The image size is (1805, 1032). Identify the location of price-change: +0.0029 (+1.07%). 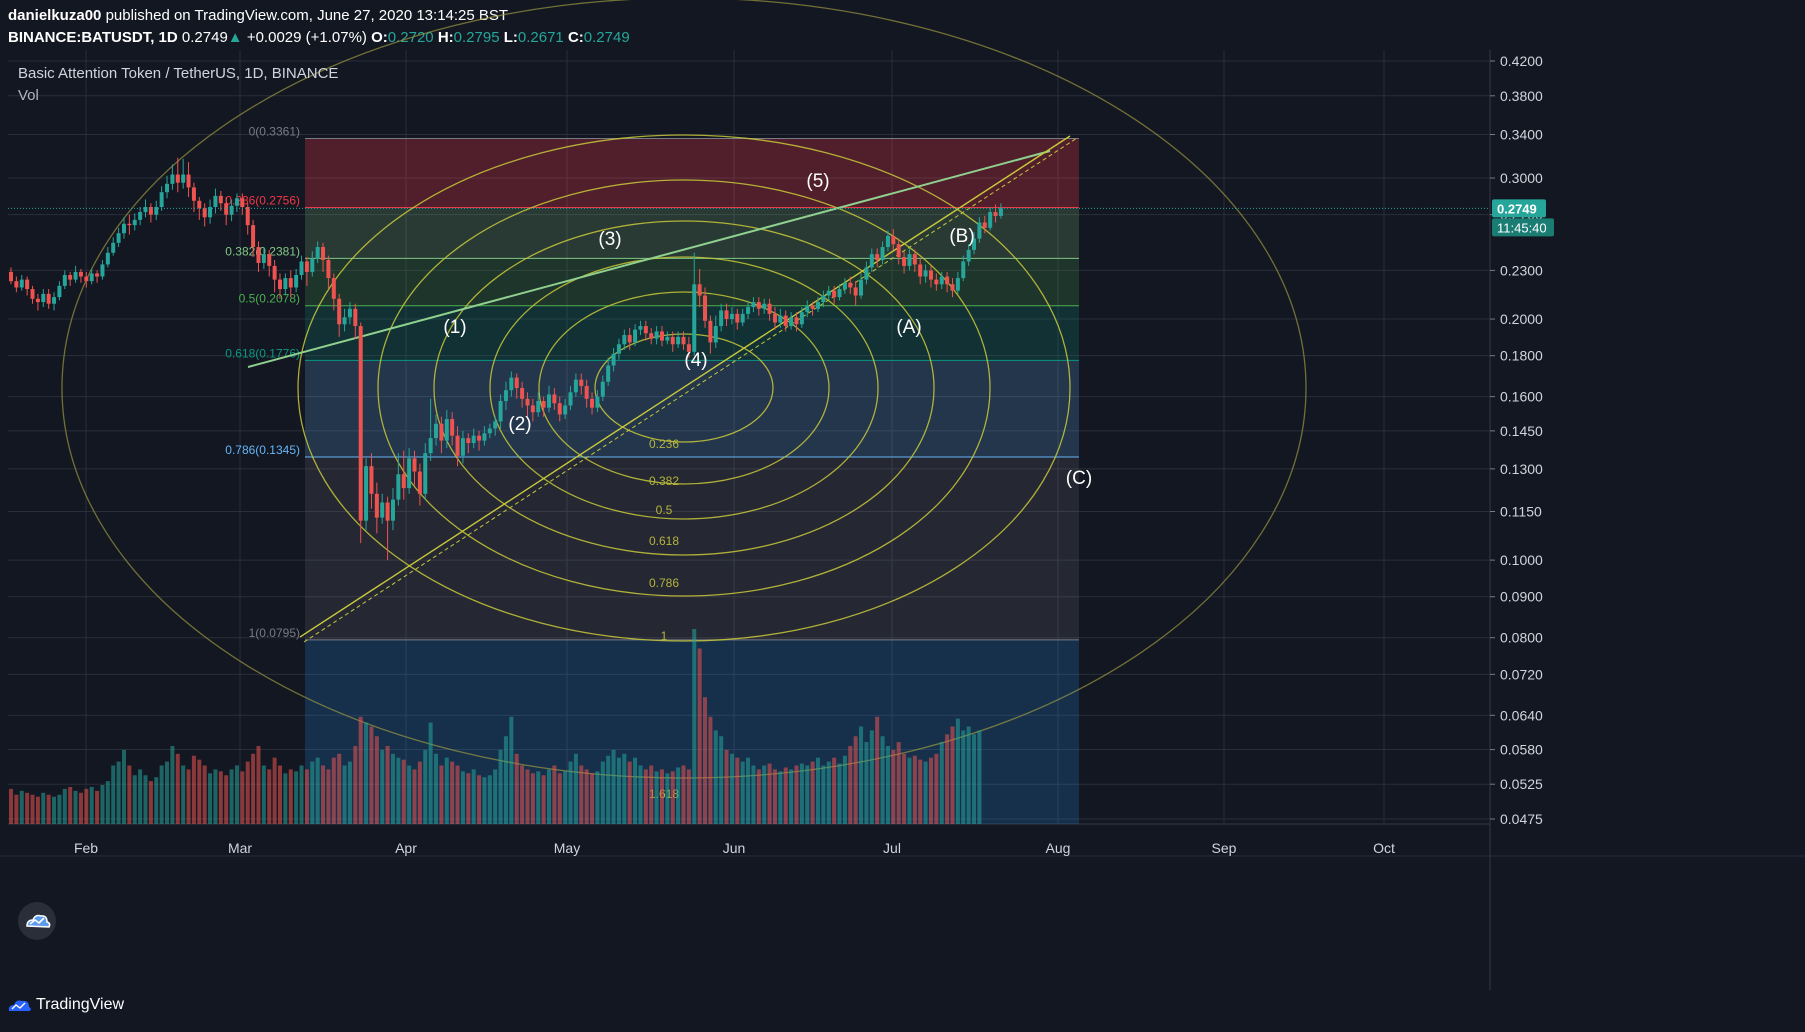
(306, 37).